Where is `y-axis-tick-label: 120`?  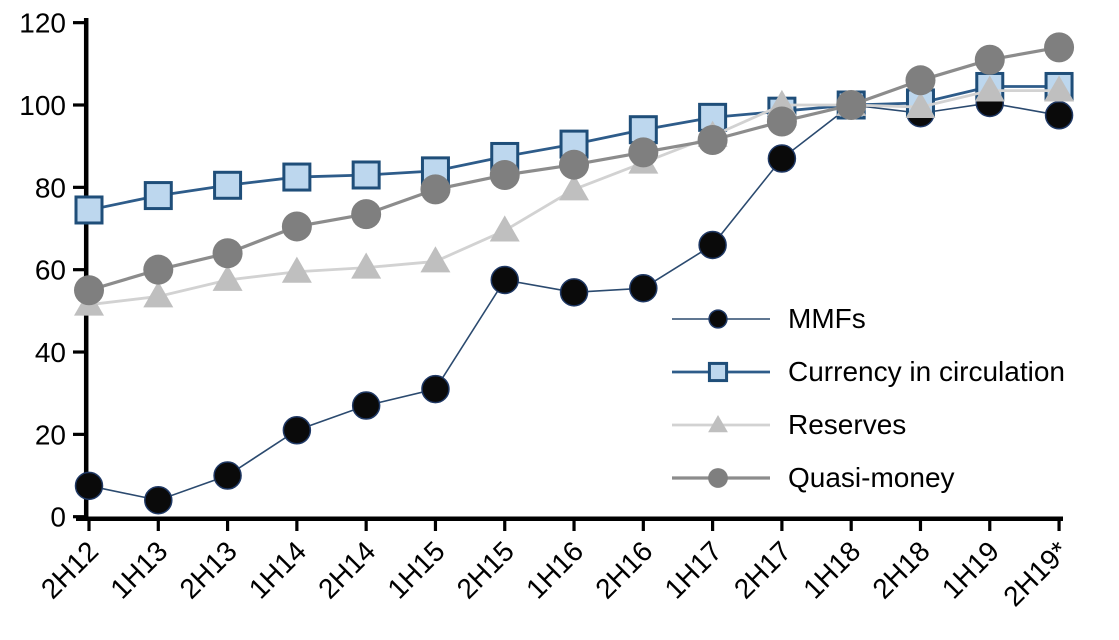
y-axis-tick-label: 120 is located at coordinates (42, 23).